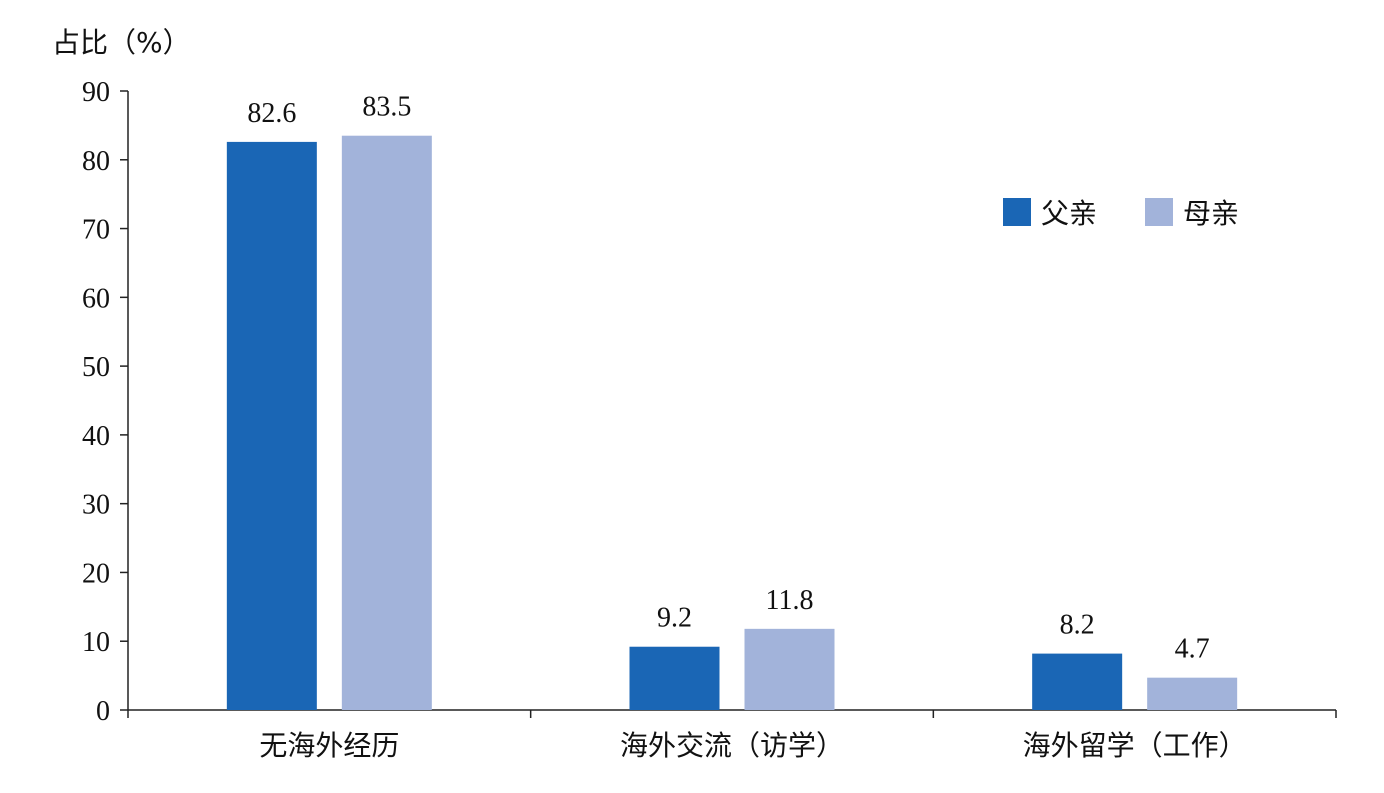 This screenshot has width=1384, height=793. I want to click on bar-母亲-0, so click(386, 422).